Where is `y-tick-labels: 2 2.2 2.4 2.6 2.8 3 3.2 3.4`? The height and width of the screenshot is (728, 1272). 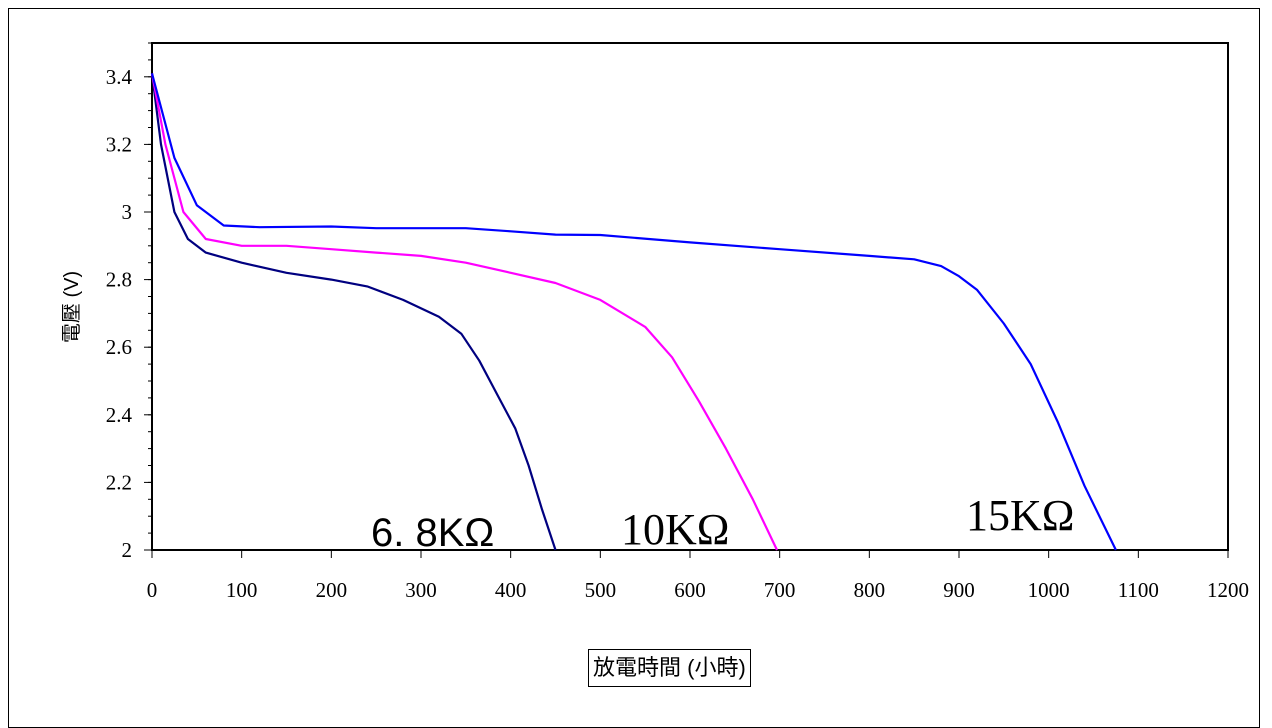
y-tick-labels: 2 2.2 2.4 2.6 2.8 3 3.2 3.4 is located at coordinates (119, 313).